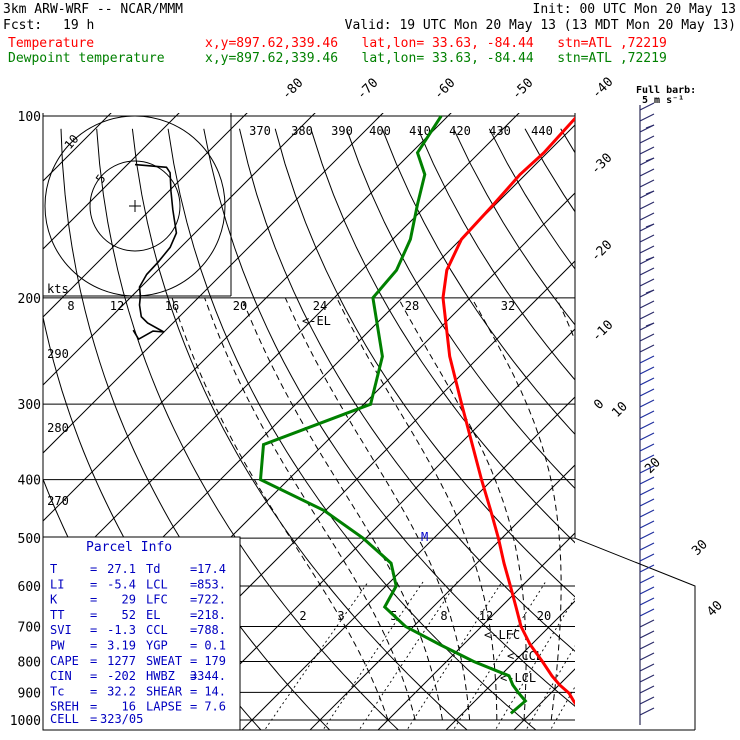 The height and width of the screenshot is (740, 740). I want to click on parcel-row-value: 1277, so click(121, 661).